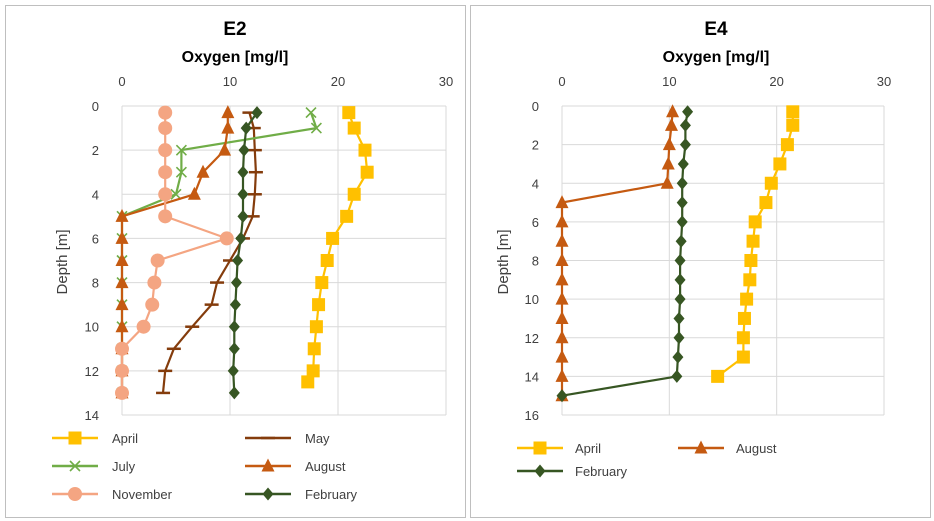  What do you see at coordinates (338, 81) in the screenshot?
I see `x-tick-label: 20` at bounding box center [338, 81].